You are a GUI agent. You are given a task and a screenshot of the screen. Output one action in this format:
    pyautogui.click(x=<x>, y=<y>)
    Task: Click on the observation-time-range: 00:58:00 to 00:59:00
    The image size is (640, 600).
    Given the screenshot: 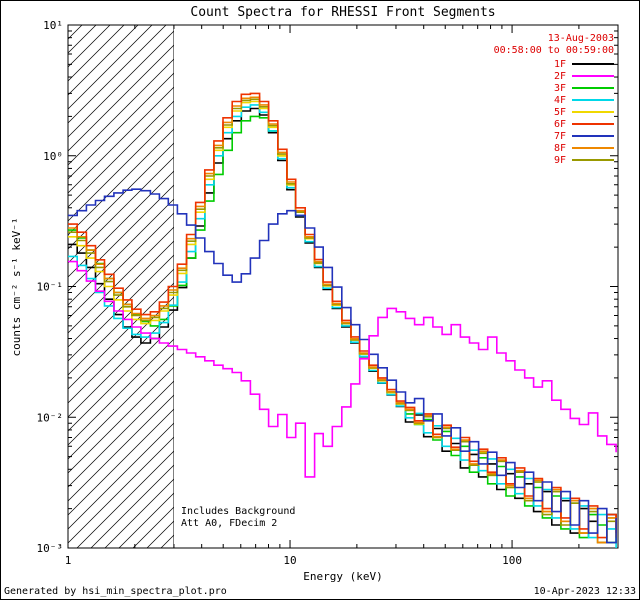 What is the action you would take?
    pyautogui.click(x=554, y=50)
    